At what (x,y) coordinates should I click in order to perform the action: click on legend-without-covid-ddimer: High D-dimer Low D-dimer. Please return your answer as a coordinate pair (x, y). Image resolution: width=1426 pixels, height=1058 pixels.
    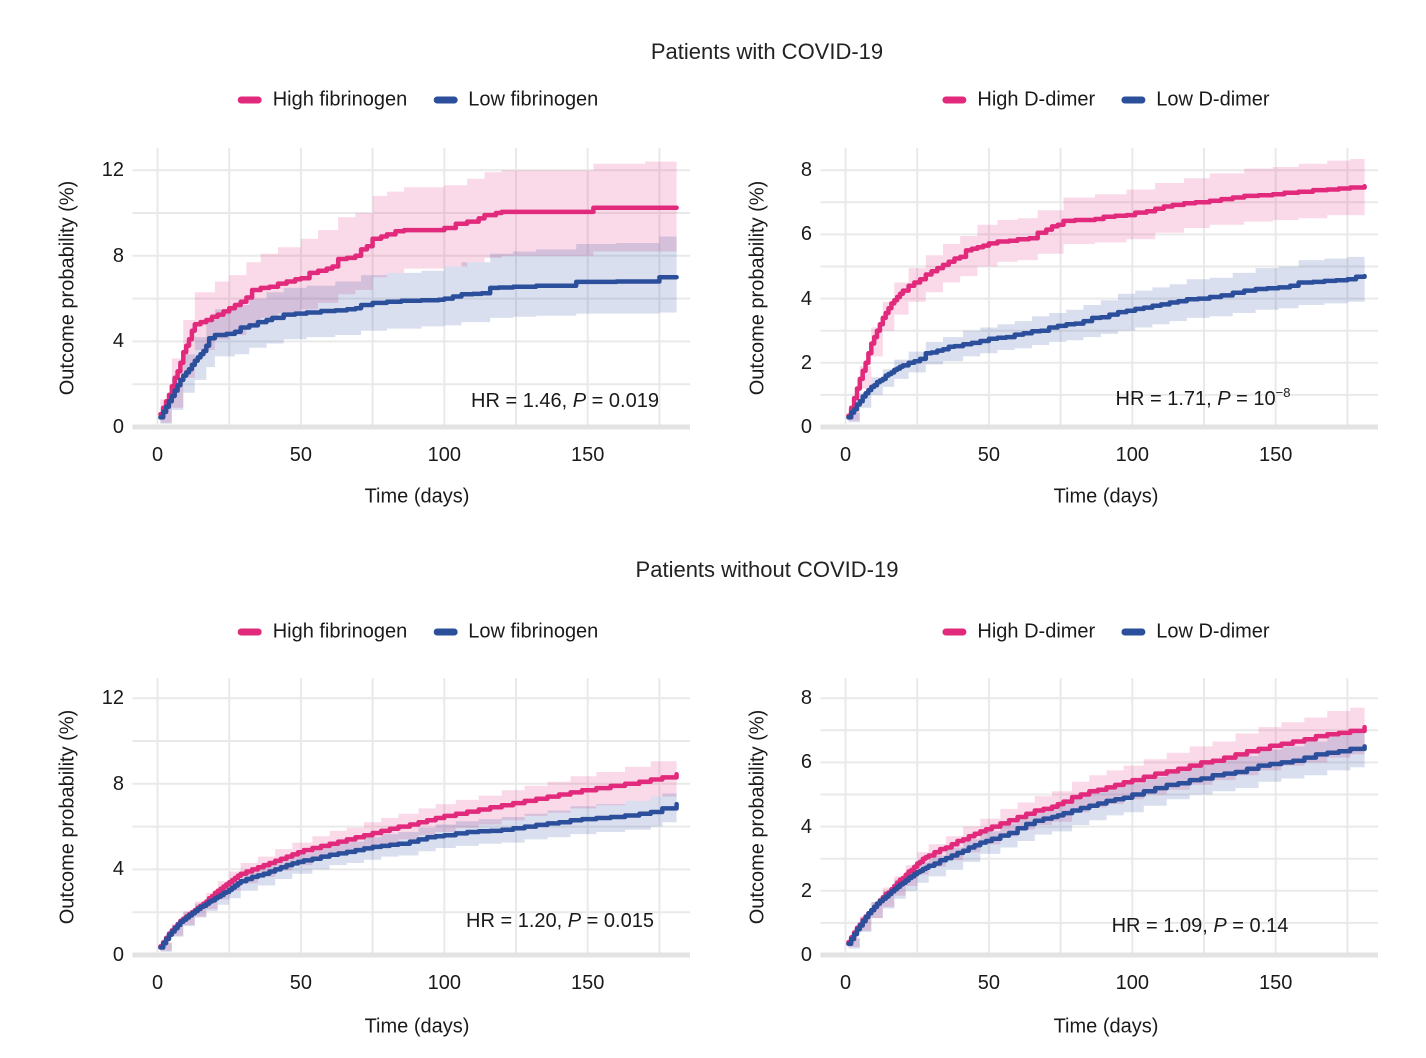
    Looking at the image, I should click on (1106, 632).